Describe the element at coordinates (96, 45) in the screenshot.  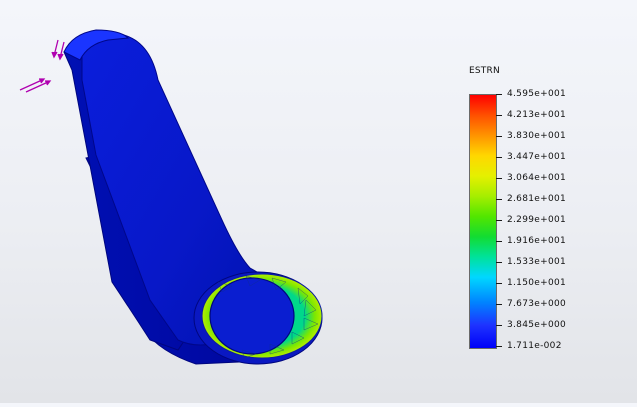
I see `part-top-cap` at that location.